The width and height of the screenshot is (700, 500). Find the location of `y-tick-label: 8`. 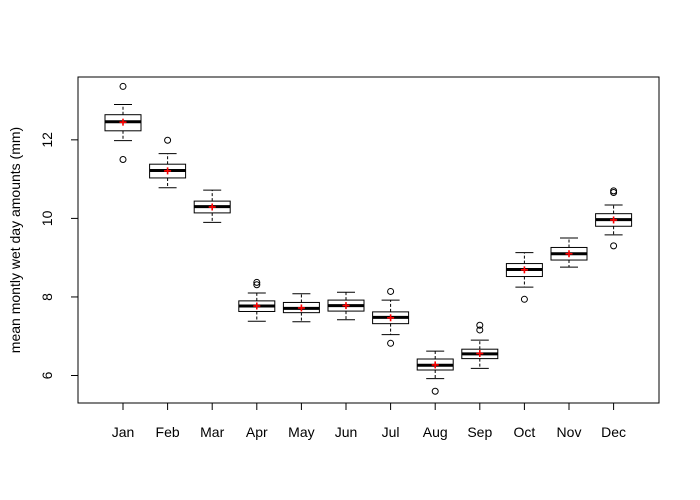

y-tick-label: 8 is located at coordinates (47, 297).